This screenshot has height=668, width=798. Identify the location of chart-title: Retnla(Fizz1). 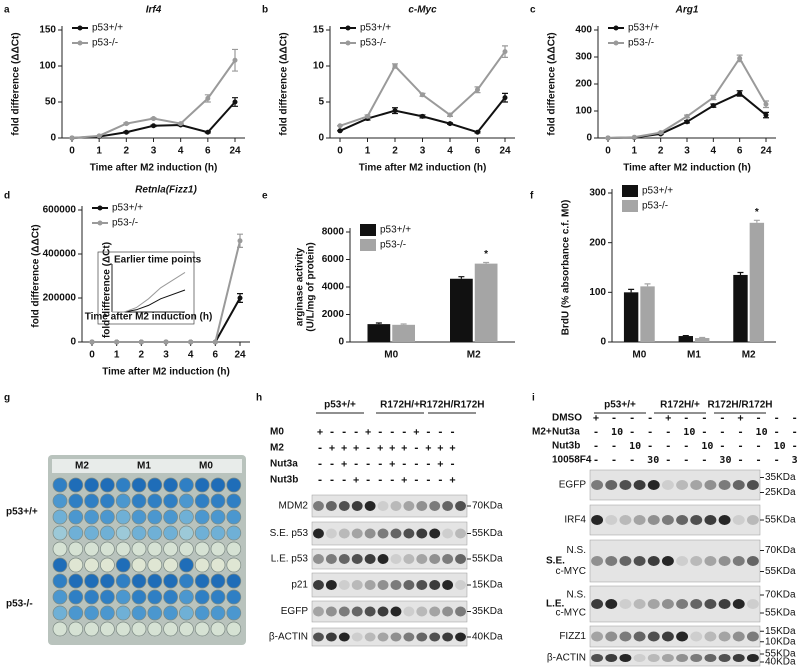
(166, 190).